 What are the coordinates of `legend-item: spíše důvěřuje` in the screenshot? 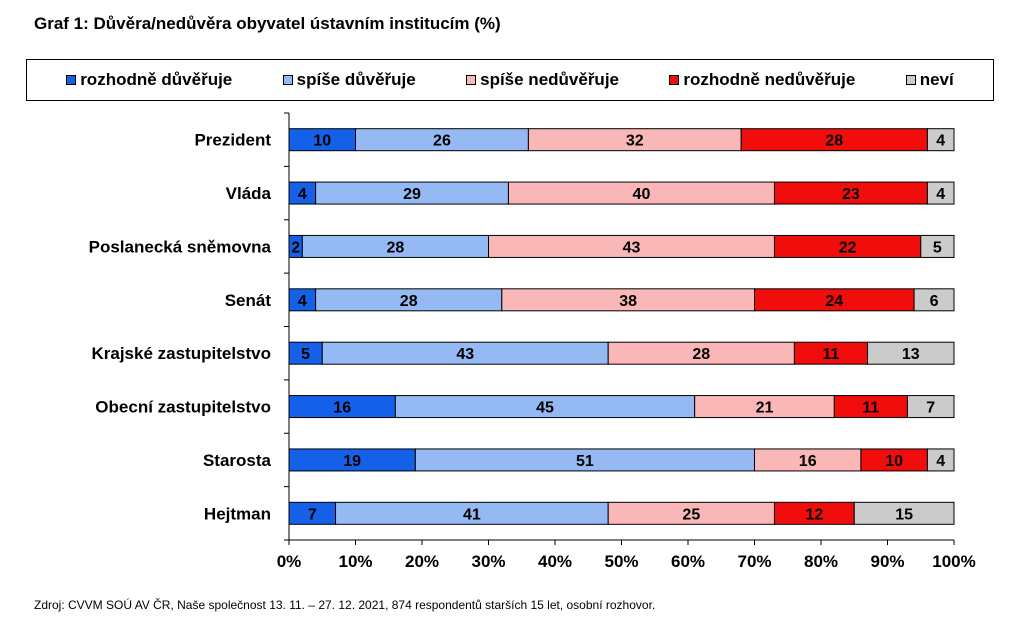 It's located at (349, 80).